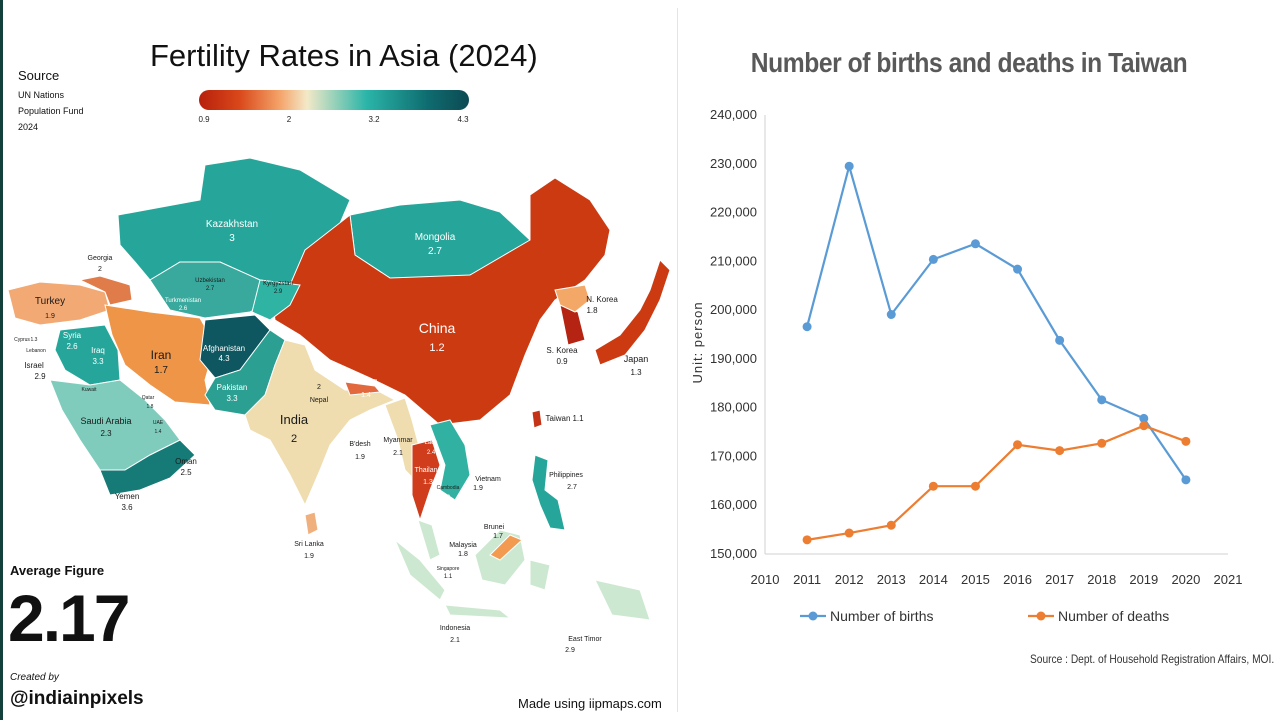  I want to click on x-tick-label: 2014, so click(933, 579).